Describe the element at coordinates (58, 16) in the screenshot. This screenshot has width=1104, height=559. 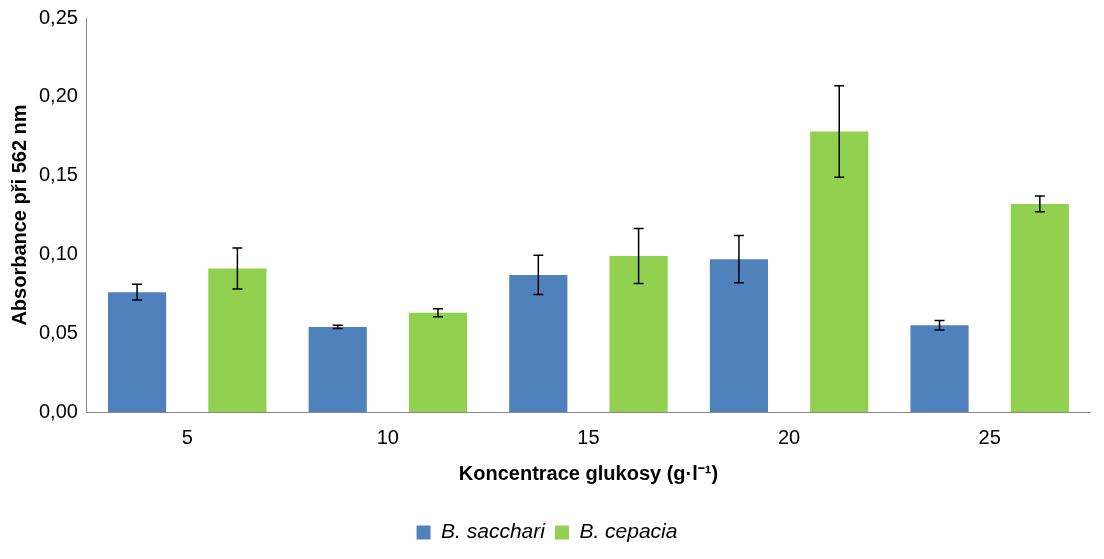
I see `y-tick-label: 0,25` at that location.